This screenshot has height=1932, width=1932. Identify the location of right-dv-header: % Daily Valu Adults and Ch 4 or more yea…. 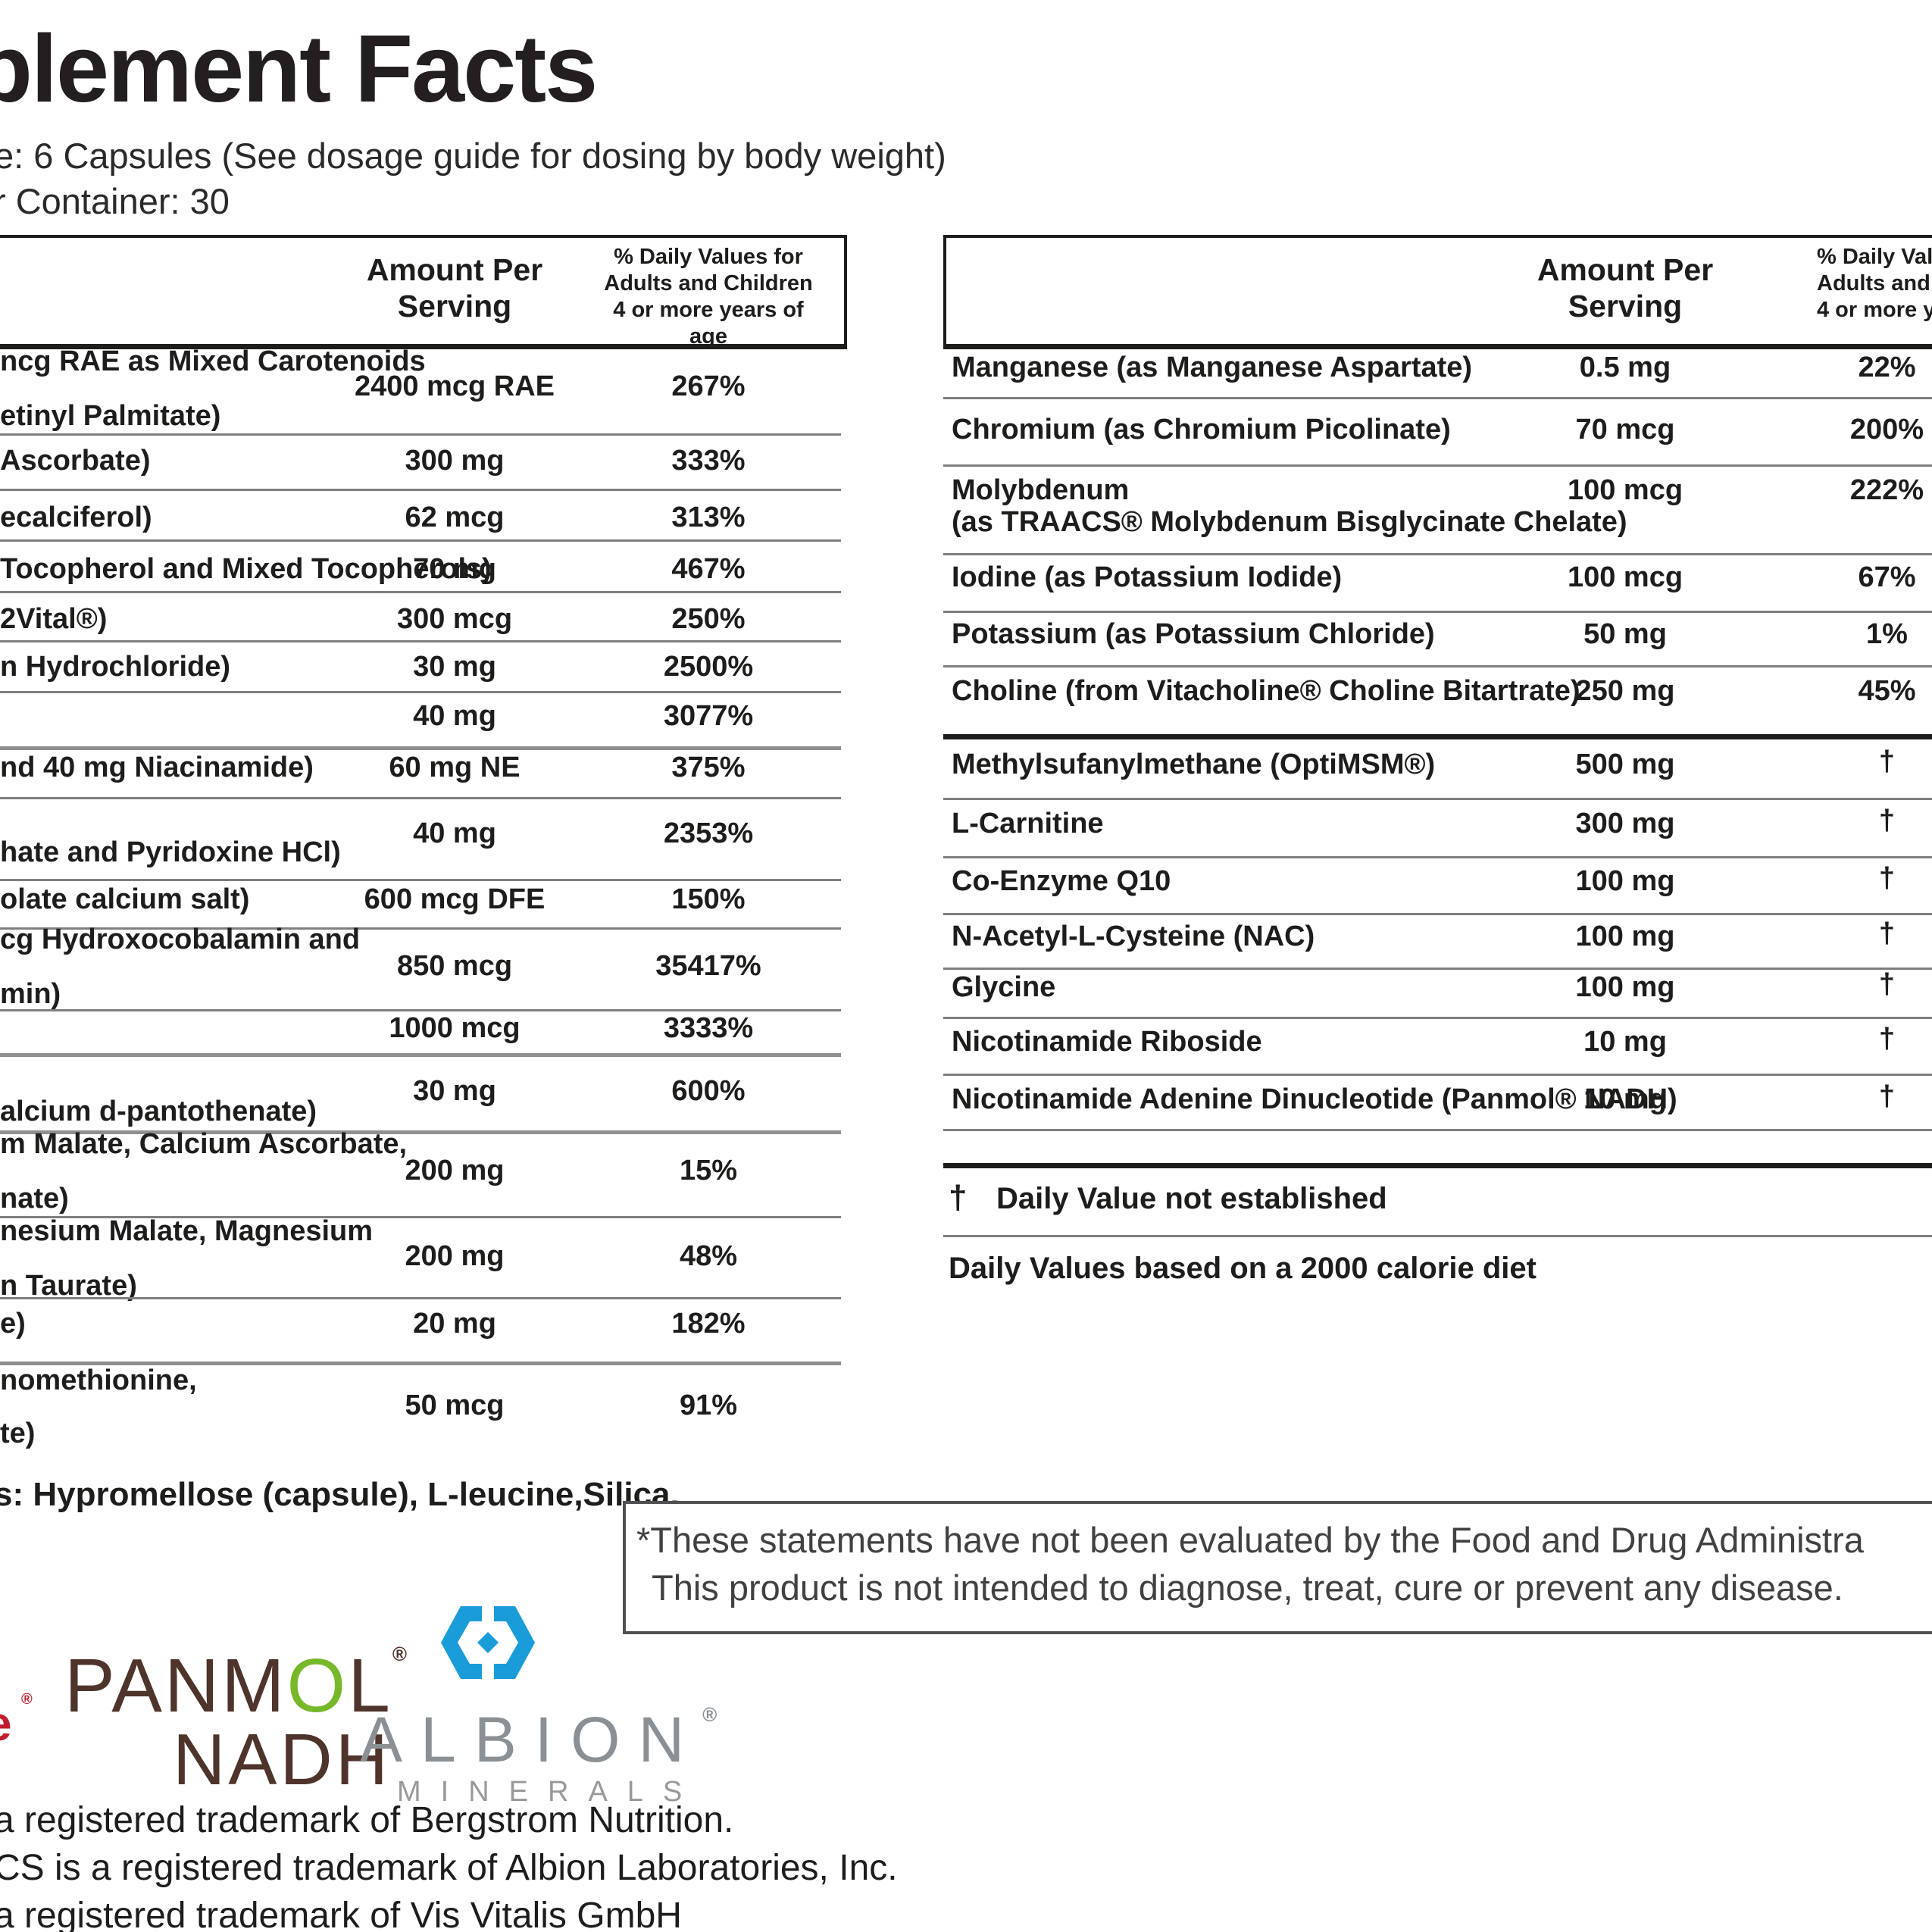
(1874, 284).